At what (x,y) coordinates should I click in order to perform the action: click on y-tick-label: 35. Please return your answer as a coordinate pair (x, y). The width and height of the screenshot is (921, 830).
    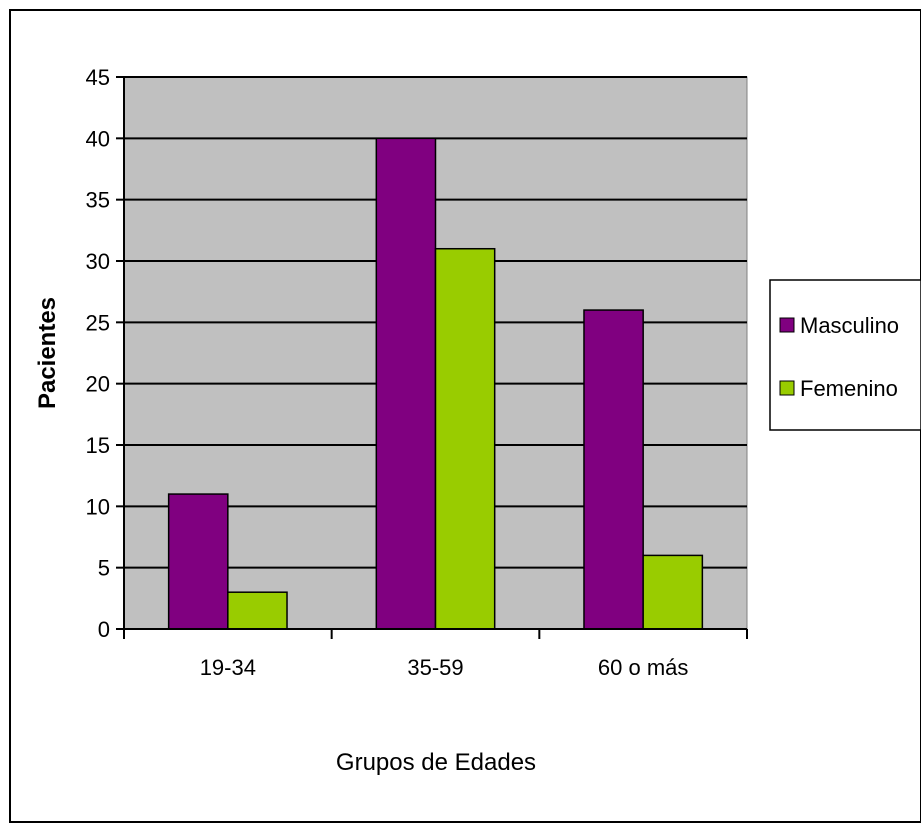
    Looking at the image, I should click on (98, 200).